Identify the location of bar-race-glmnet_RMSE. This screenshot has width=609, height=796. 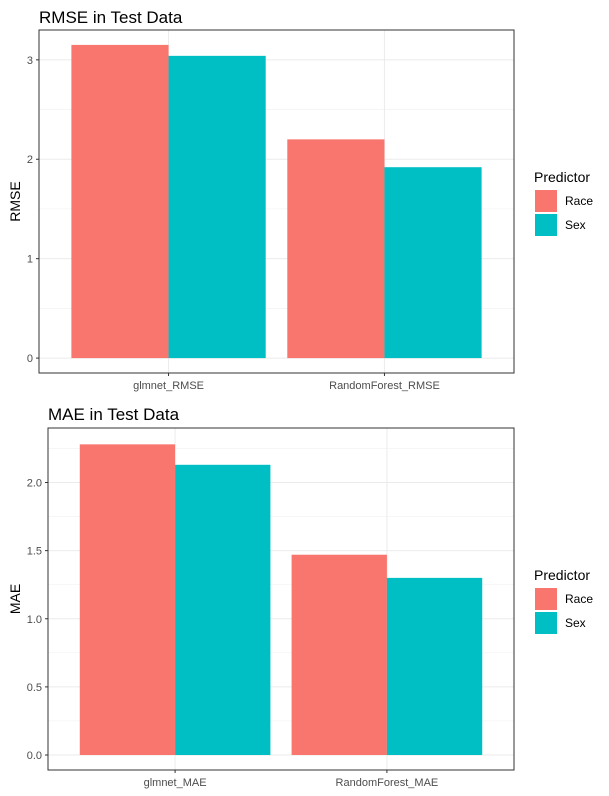
(120, 201).